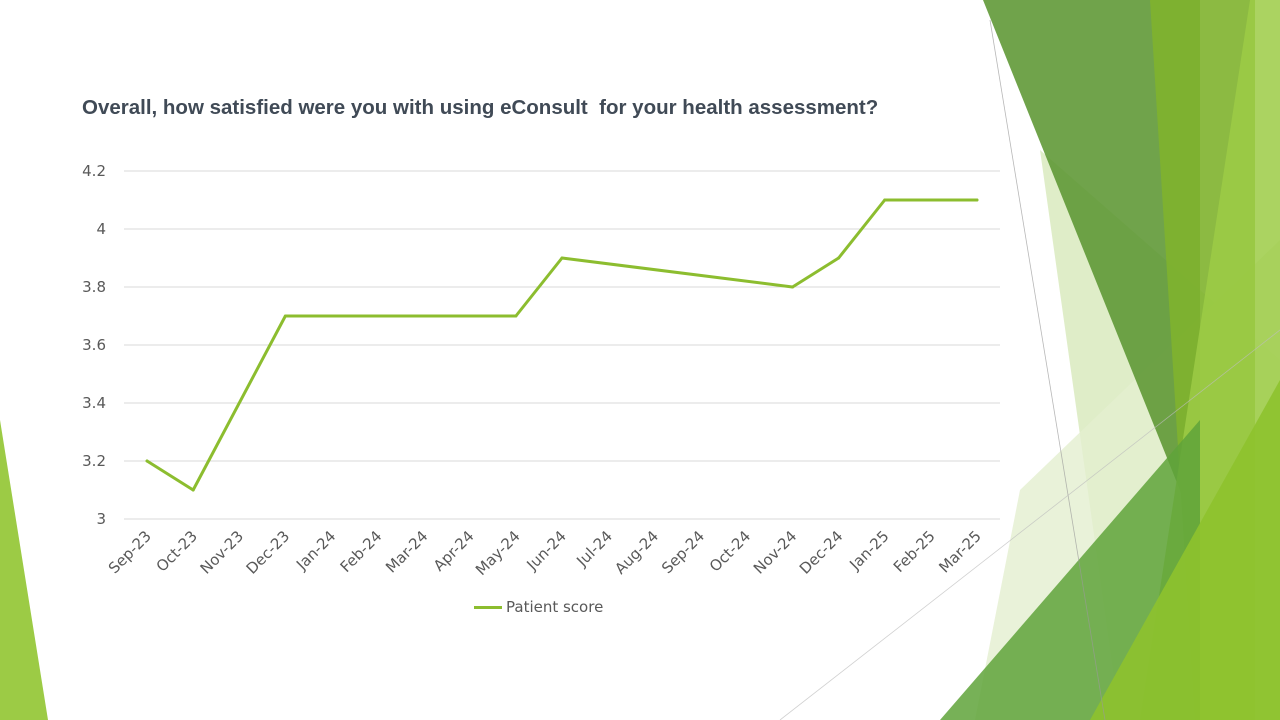 The height and width of the screenshot is (720, 1280). Describe the element at coordinates (868, 550) in the screenshot. I see `x-tick-label: Jan-25` at that location.